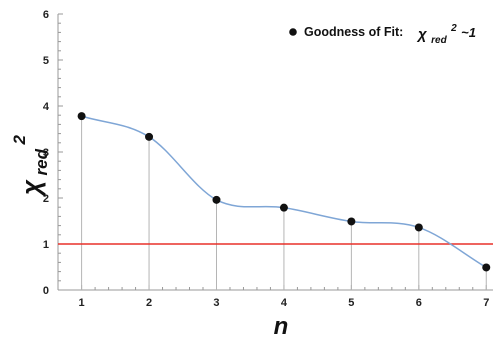  Describe the element at coordinates (82, 303) in the screenshot. I see `x-tick-label: 1` at that location.